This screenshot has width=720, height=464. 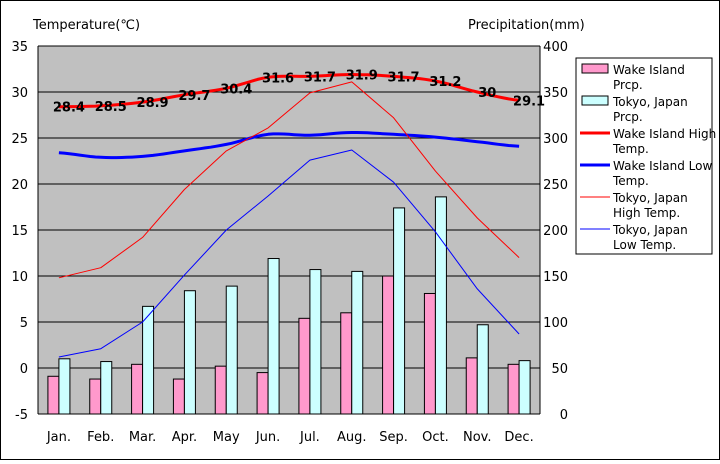 What do you see at coordinates (24, 323) in the screenshot?
I see `y-left-tick-label: 5` at bounding box center [24, 323].